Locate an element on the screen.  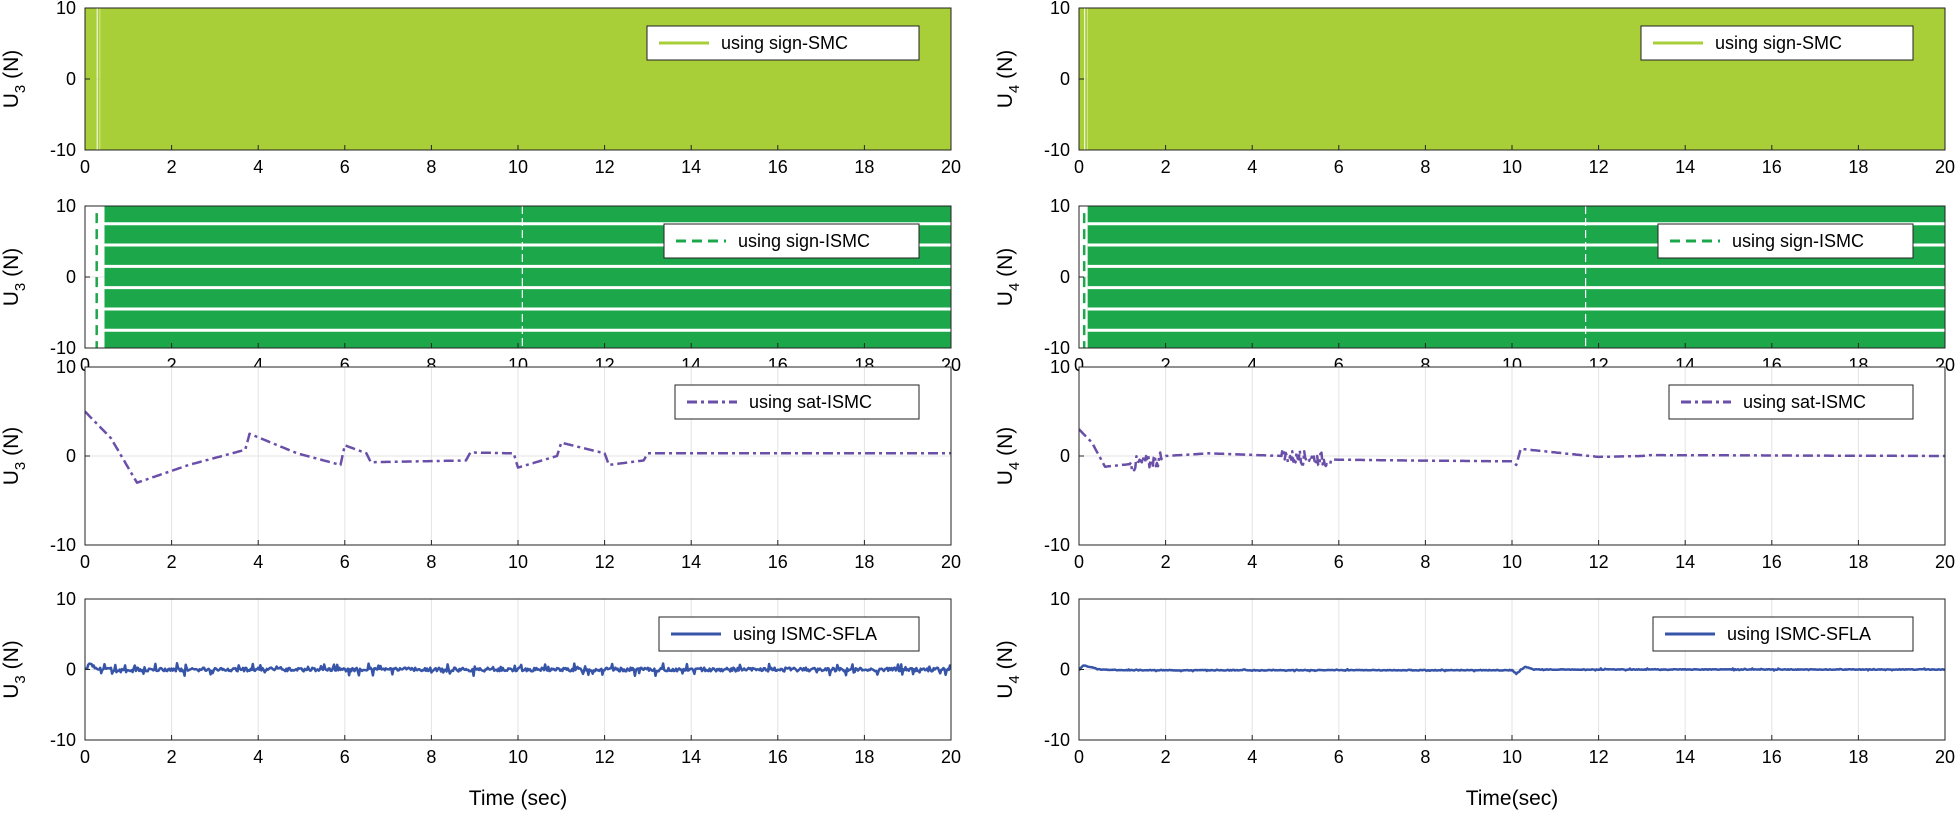
y-label-subscript: 4 is located at coordinates (1014, 287).